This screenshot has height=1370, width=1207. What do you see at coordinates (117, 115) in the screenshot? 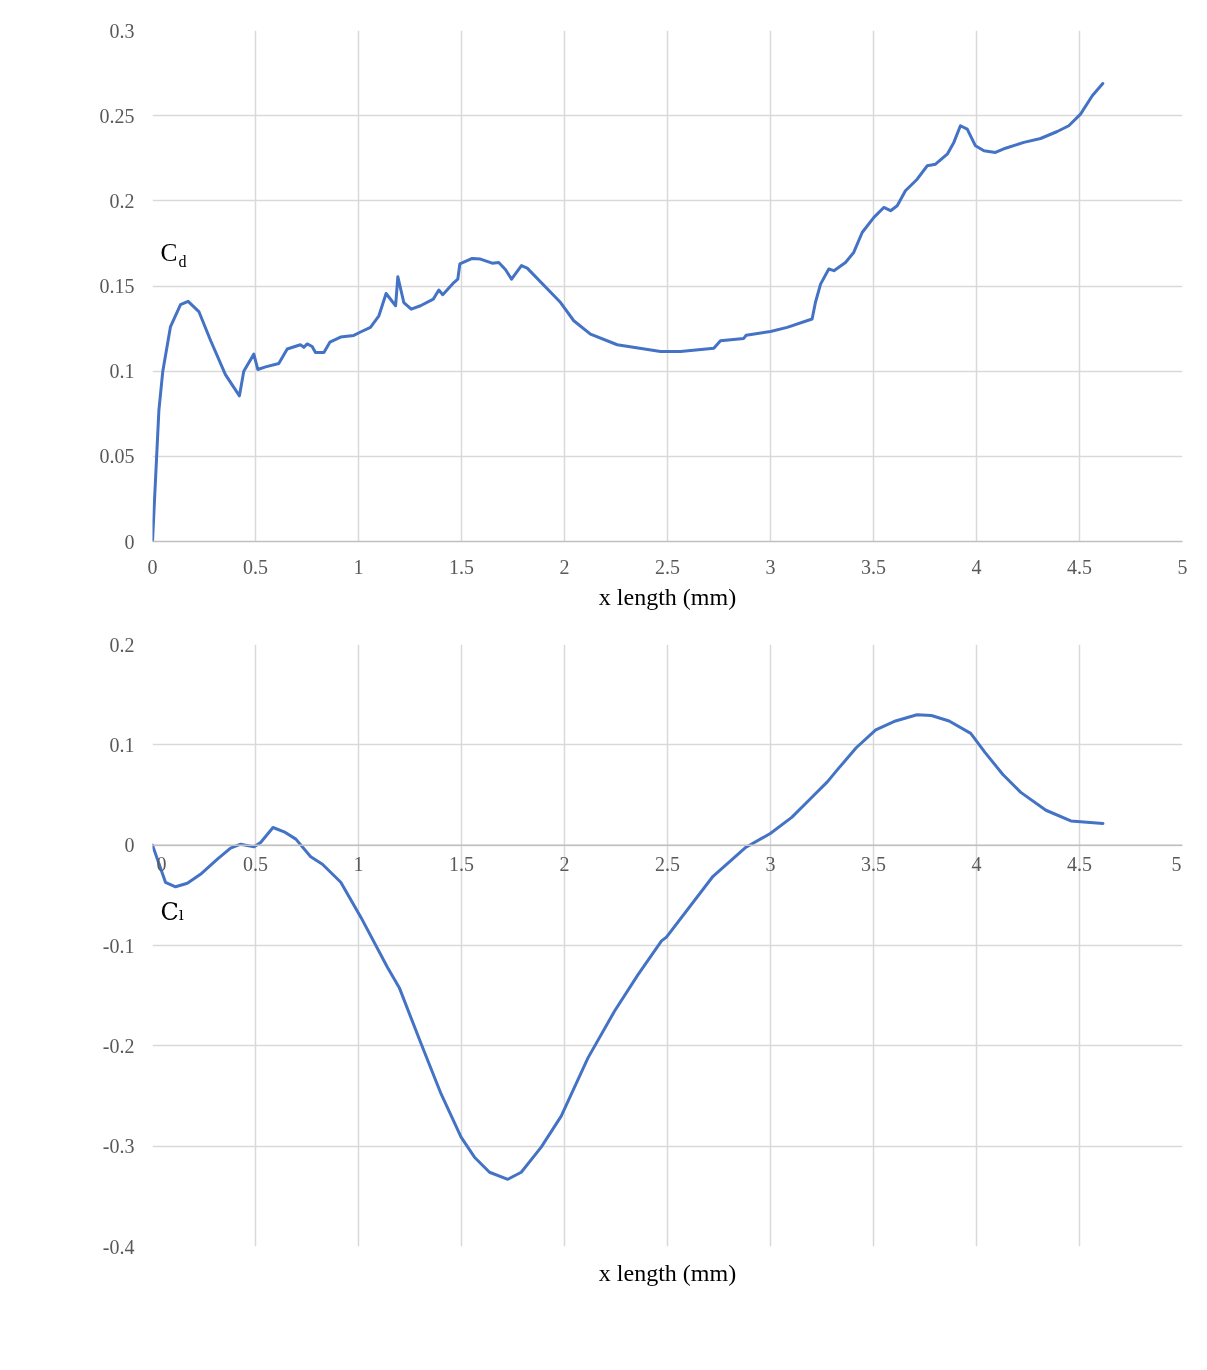
I see `y-tick-label: 0.25` at bounding box center [117, 115].